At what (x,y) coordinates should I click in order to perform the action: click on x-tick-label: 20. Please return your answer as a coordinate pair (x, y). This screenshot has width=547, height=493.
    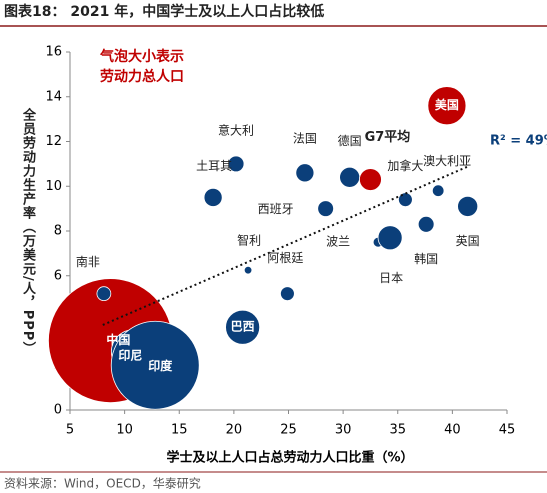
    Looking at the image, I should click on (234, 430).